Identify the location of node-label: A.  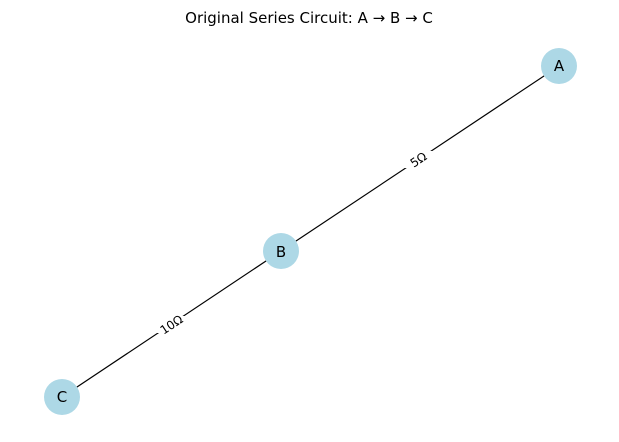
(559, 66).